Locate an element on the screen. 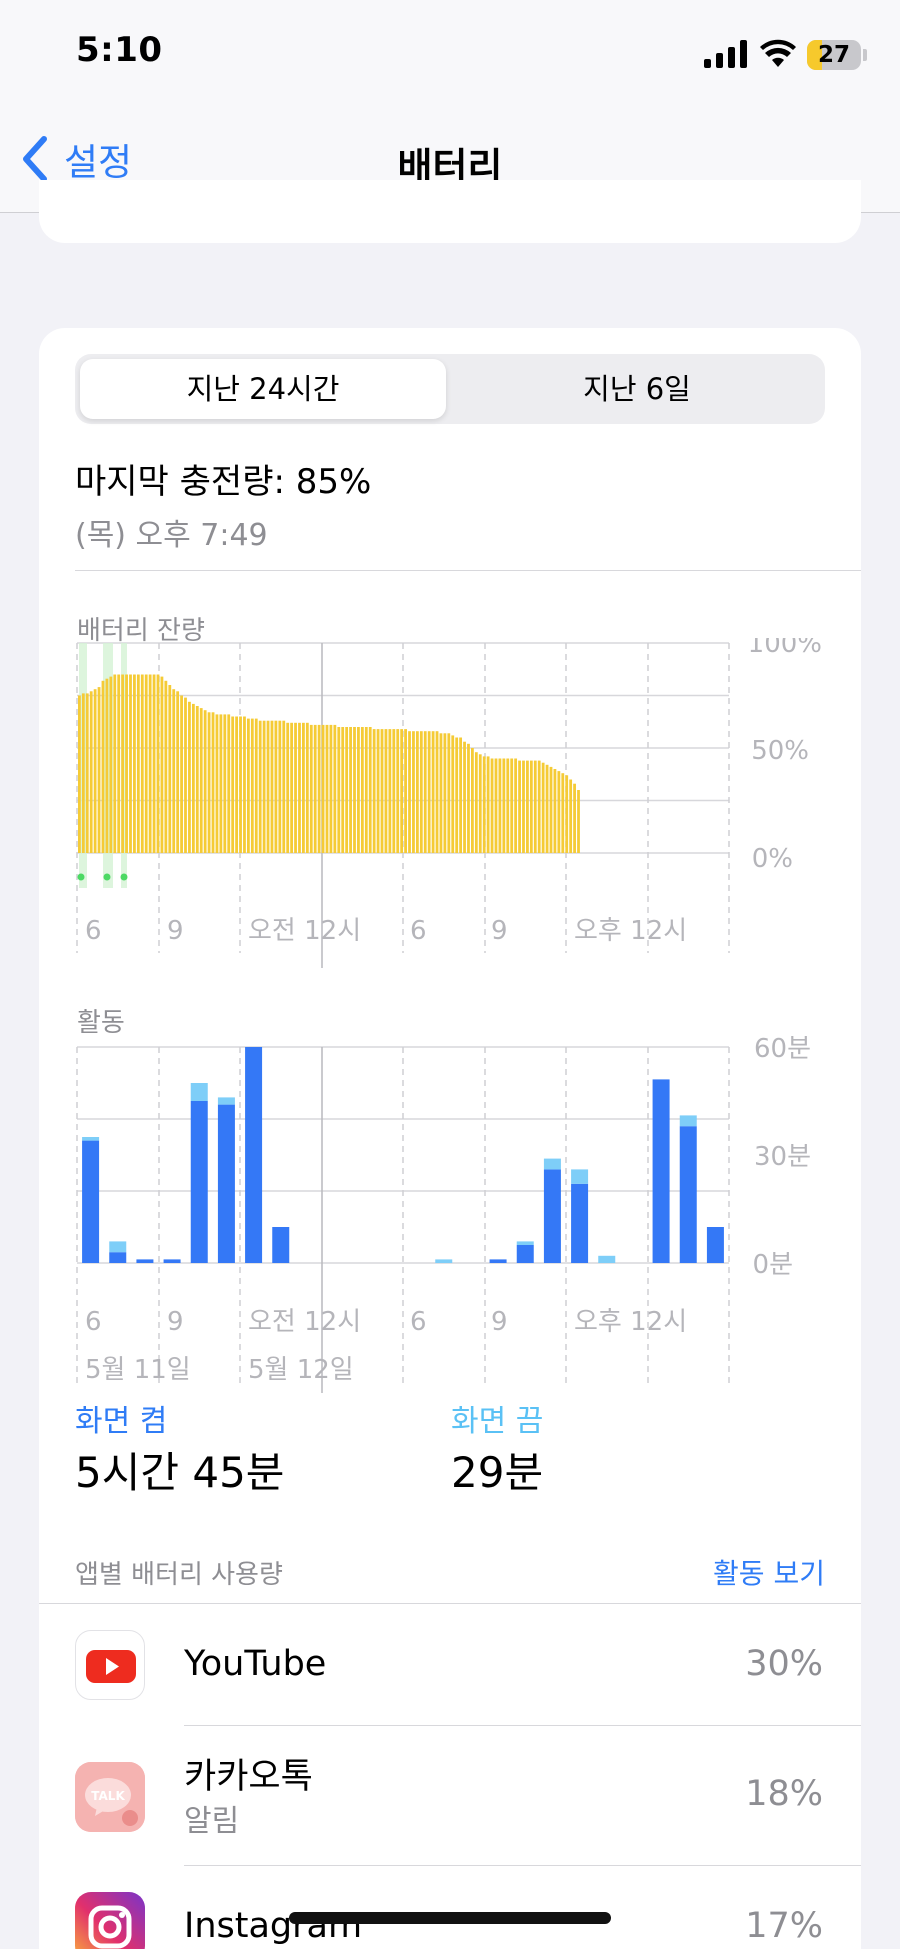  app-battery-percent: 30% is located at coordinates (784, 1664).